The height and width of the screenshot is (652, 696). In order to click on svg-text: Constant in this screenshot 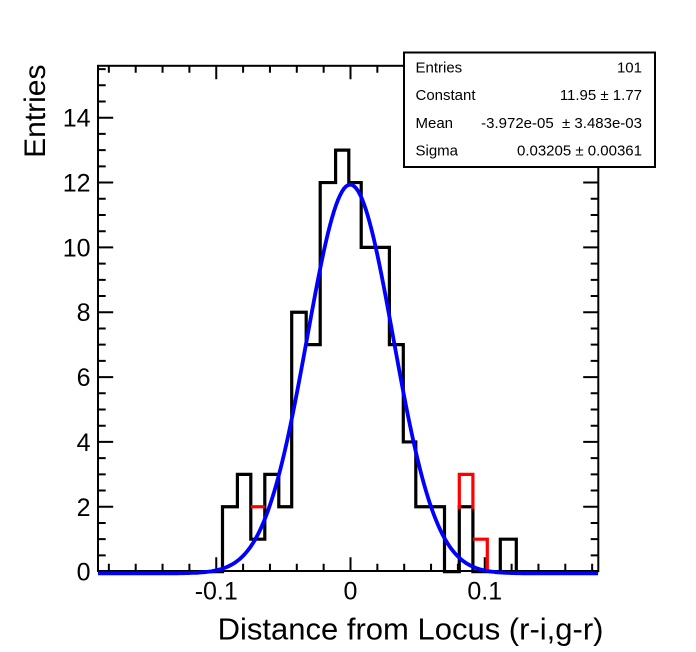, I will do `click(446, 95)`.